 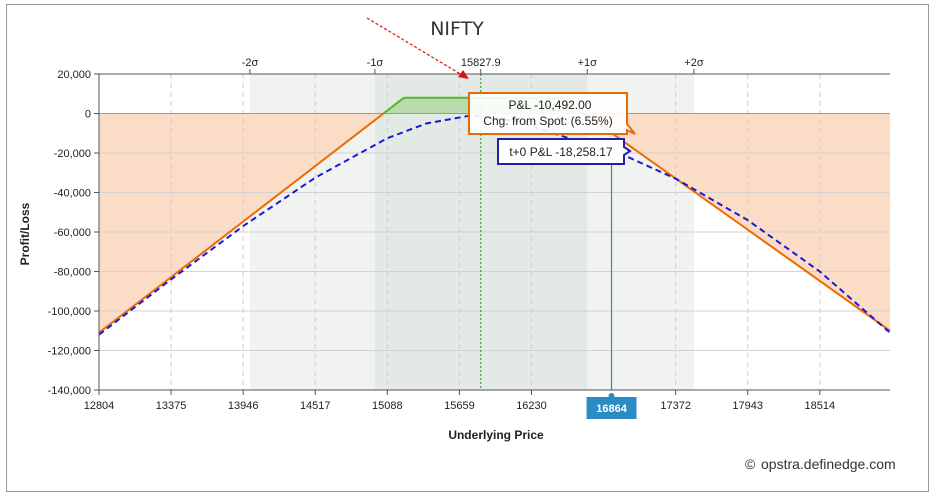 I want to click on y-tick-label: 20,000, so click(x=74, y=75).